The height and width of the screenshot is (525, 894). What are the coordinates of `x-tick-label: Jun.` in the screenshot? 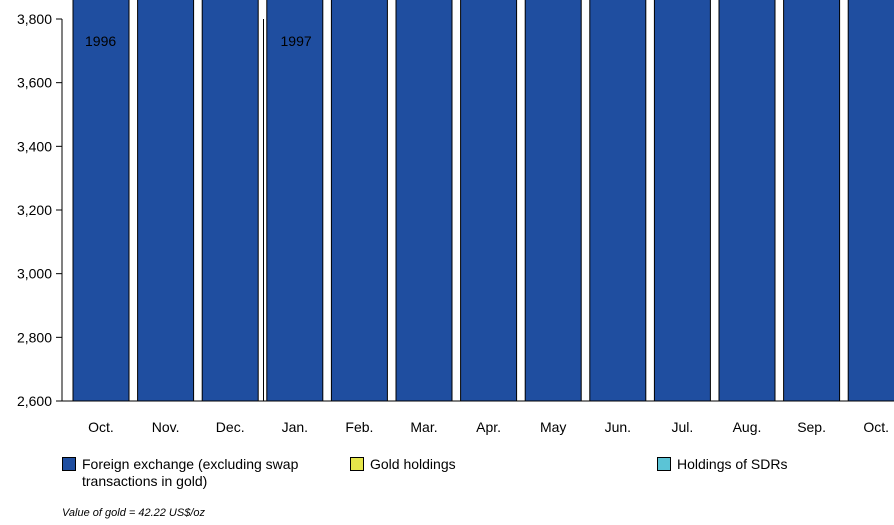 It's located at (618, 427).